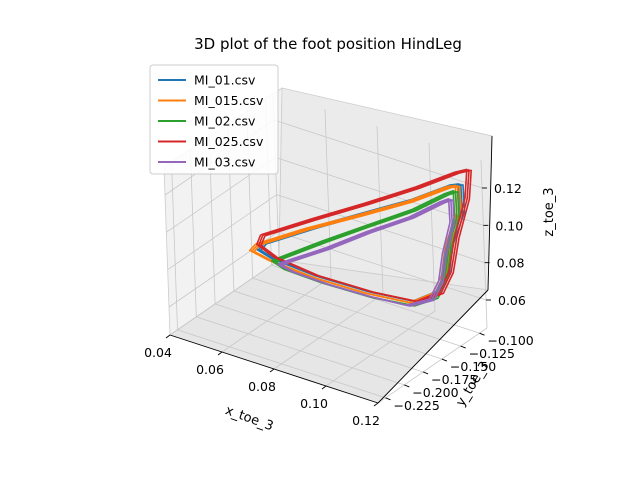 Image resolution: width=640 pixels, height=480 pixels. Describe the element at coordinates (490, 213) in the screenshot. I see `z-axis-line` at that location.